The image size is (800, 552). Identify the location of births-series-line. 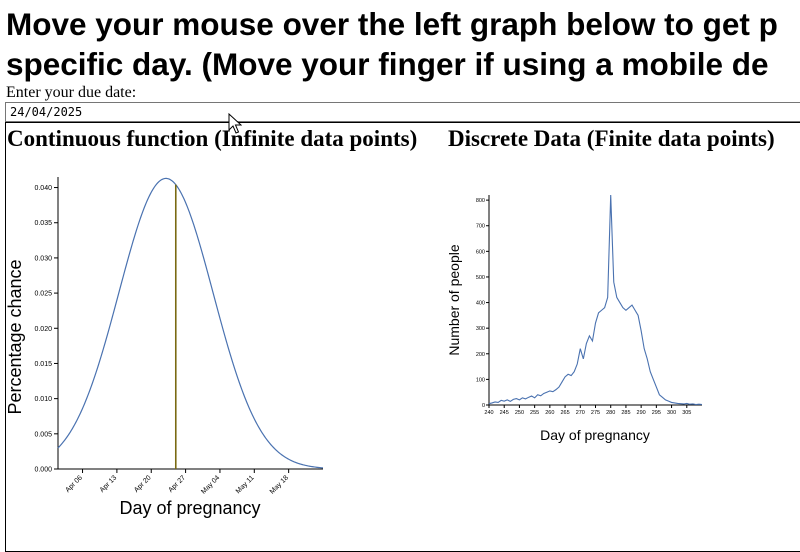
(595, 300).